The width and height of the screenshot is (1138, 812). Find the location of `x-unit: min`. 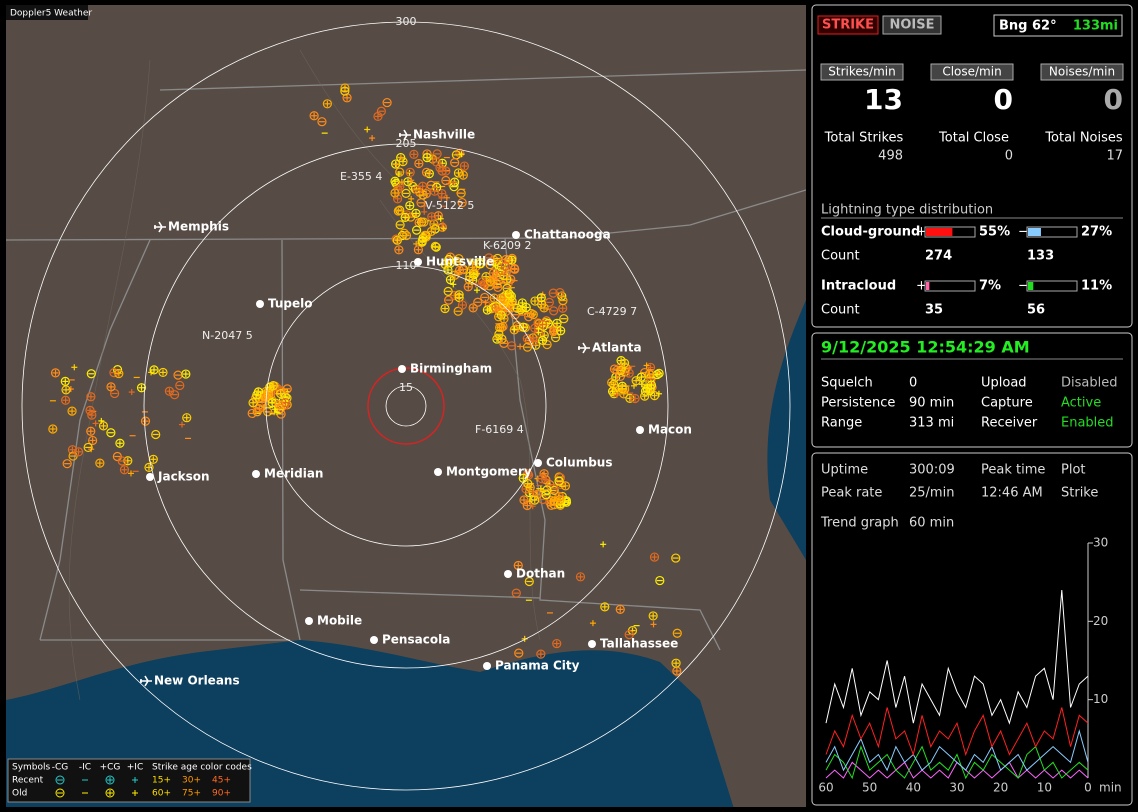

x-unit: min is located at coordinates (1110, 788).